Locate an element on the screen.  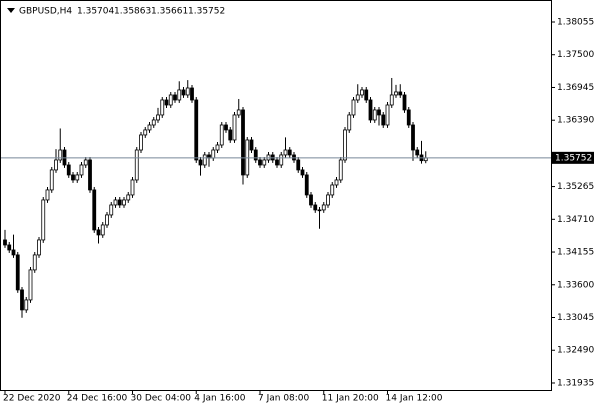
y-tick-label: 1.38055 is located at coordinates (575, 23).